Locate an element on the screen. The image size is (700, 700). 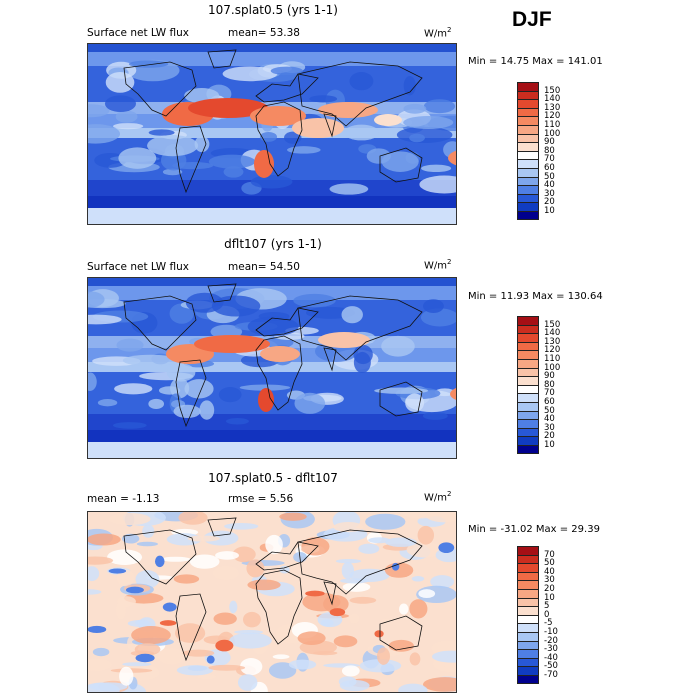
panel-3-title: 107.splat0.5 - dflt107 is located at coordinates (273, 478).